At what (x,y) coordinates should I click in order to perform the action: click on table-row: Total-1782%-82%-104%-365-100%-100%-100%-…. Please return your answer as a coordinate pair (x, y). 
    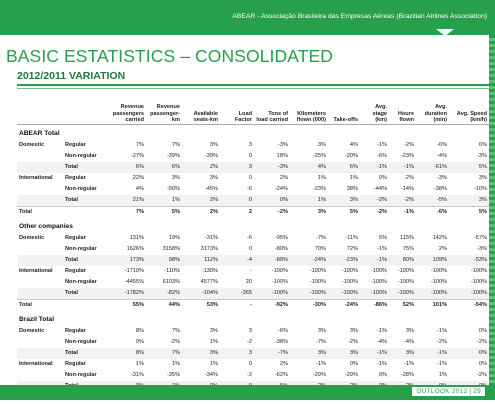
    Looking at the image, I should click on (253, 294).